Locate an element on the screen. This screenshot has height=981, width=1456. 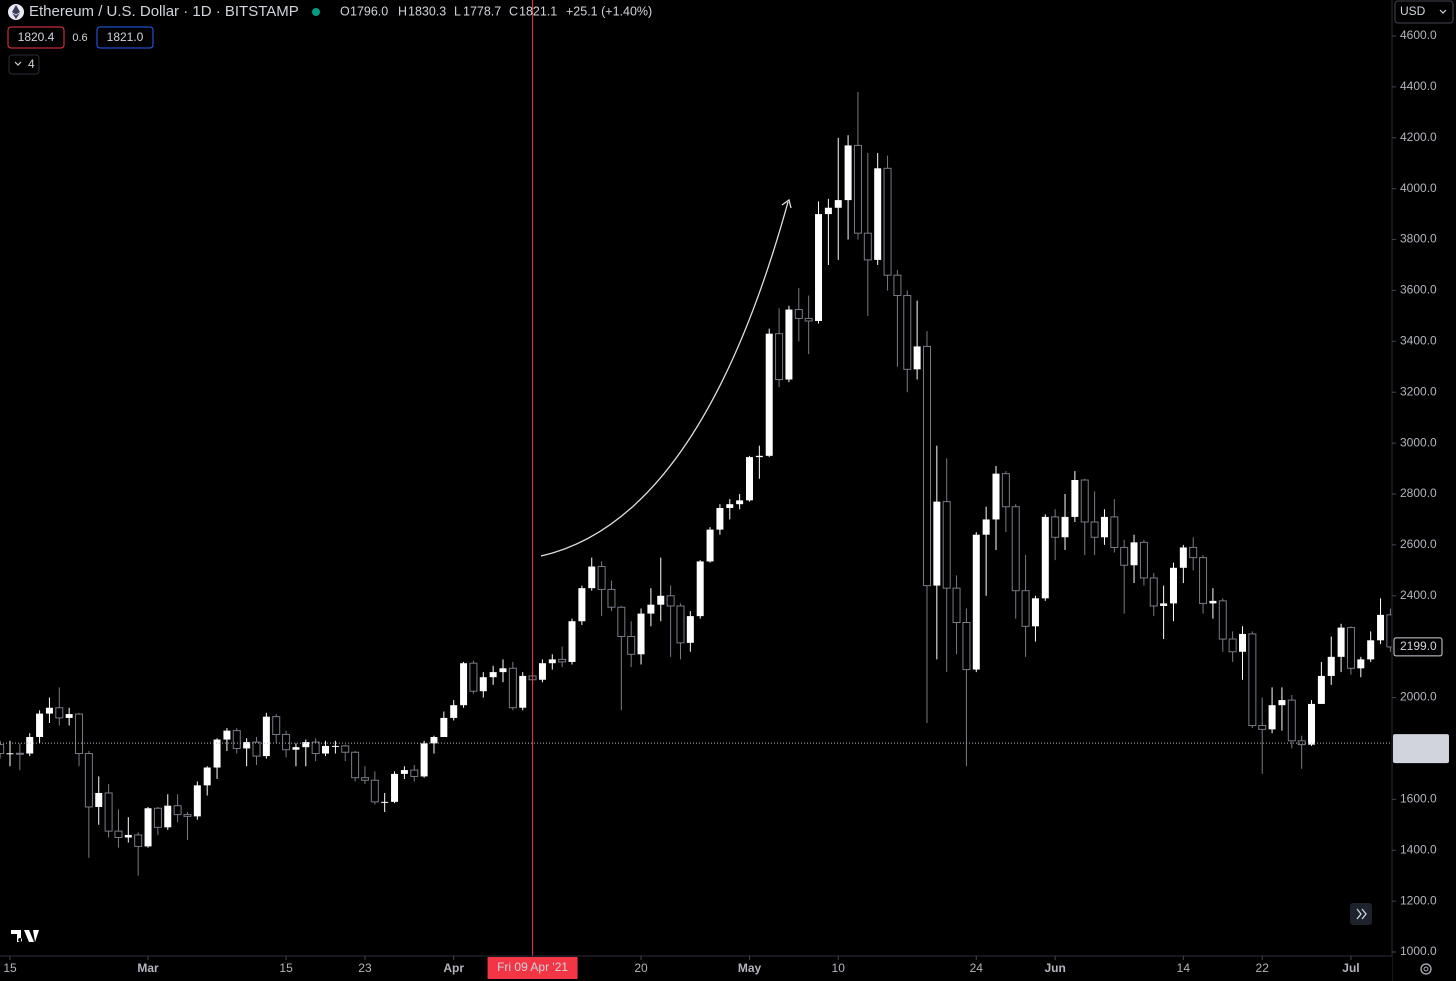
tv-logo is located at coordinates (22, 936).